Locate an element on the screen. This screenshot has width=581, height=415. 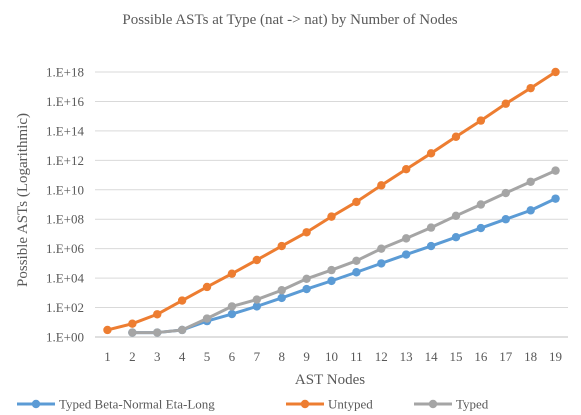
legend-item: Typed is located at coordinates (451, 404).